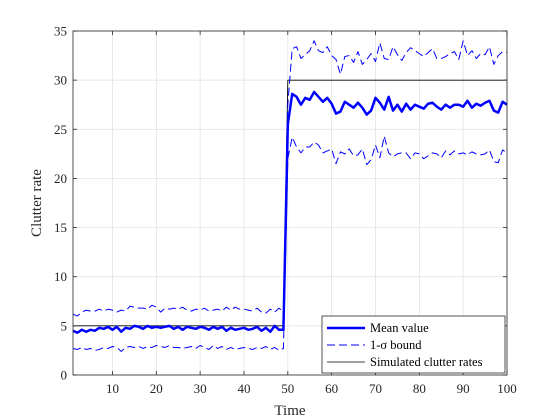 Image resolution: width=560 pixels, height=420 pixels. I want to click on y-tick-label: 30, so click(60, 80).